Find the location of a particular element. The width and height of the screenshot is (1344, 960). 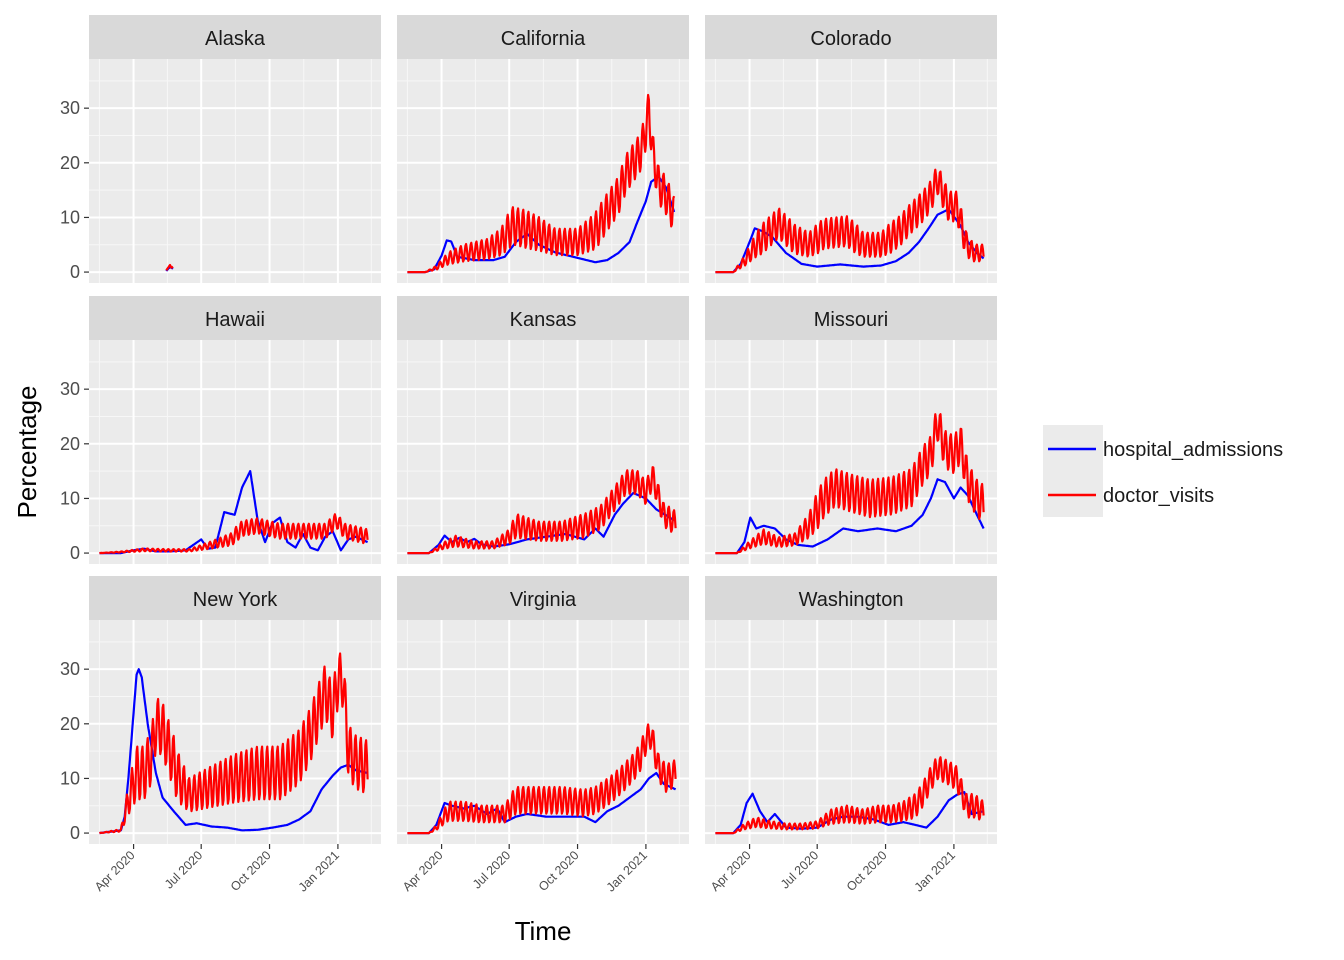

series-line-hospital-admissions-colorado is located at coordinates (849, 241).